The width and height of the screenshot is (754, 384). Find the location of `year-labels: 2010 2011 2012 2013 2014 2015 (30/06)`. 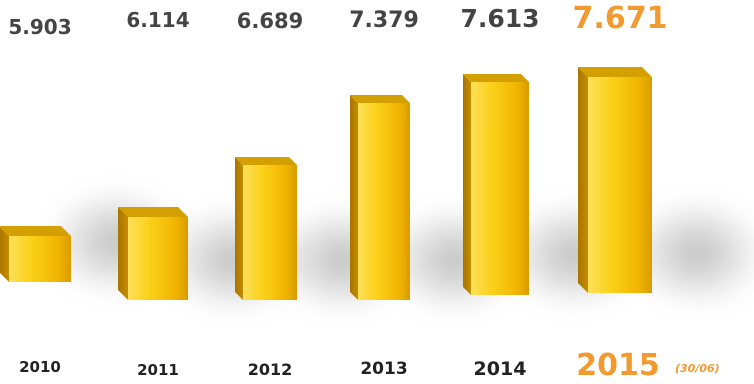

year-labels: 2010 2011 2012 2013 2014 2015 (30/06) is located at coordinates (369, 365).